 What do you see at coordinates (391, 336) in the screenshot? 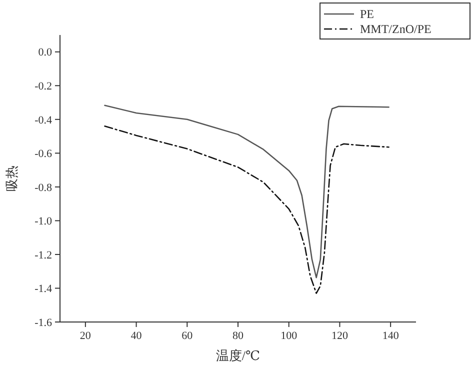
I see `x-tick-label: 140` at bounding box center [391, 336].